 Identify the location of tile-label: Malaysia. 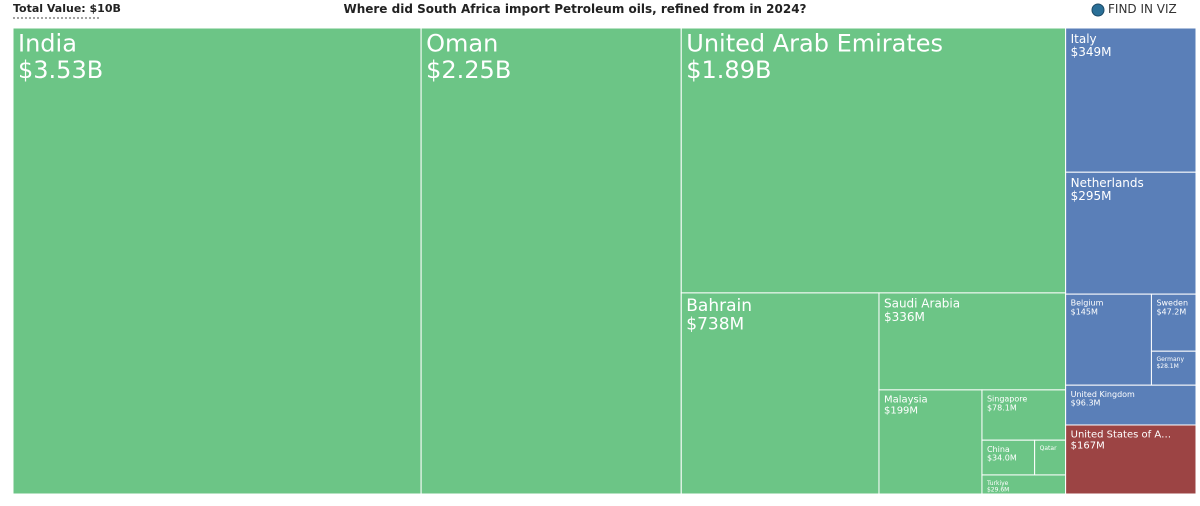
(906, 399).